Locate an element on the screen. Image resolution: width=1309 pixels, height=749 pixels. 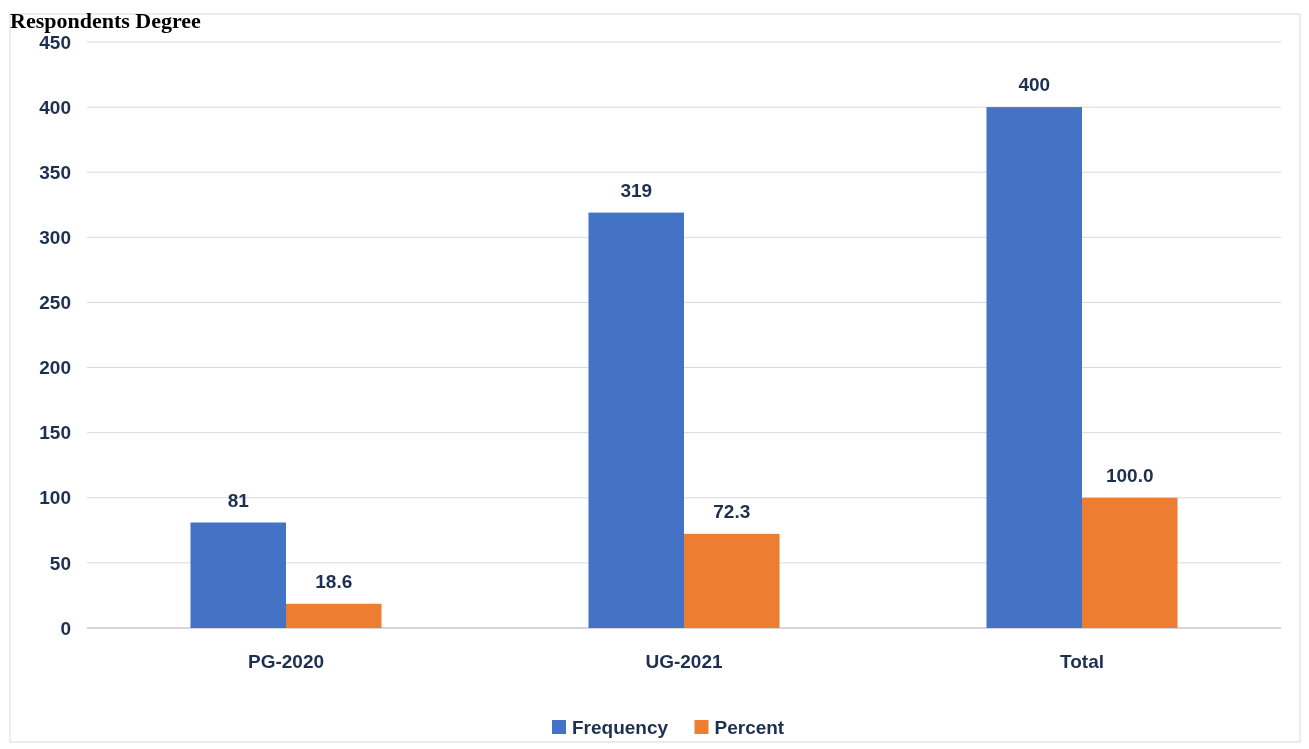
legend-label: Frequency is located at coordinates (620, 727).